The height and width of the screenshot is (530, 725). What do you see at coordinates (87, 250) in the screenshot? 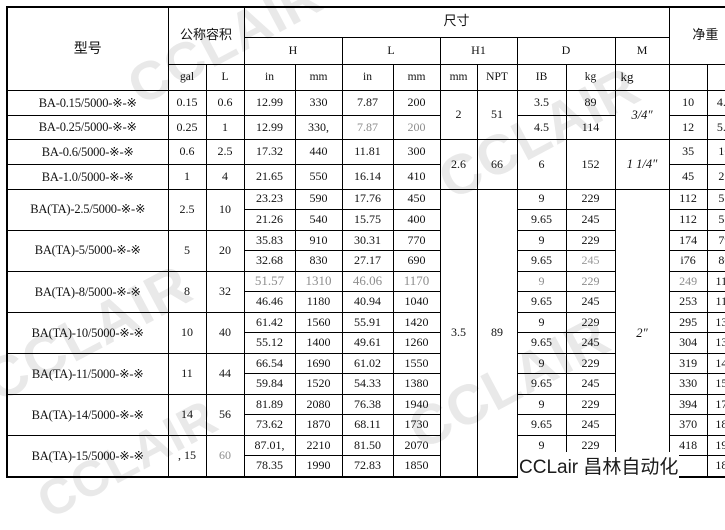
I see `cell-model: BA(TA)-5/5000-※-※` at bounding box center [87, 250].